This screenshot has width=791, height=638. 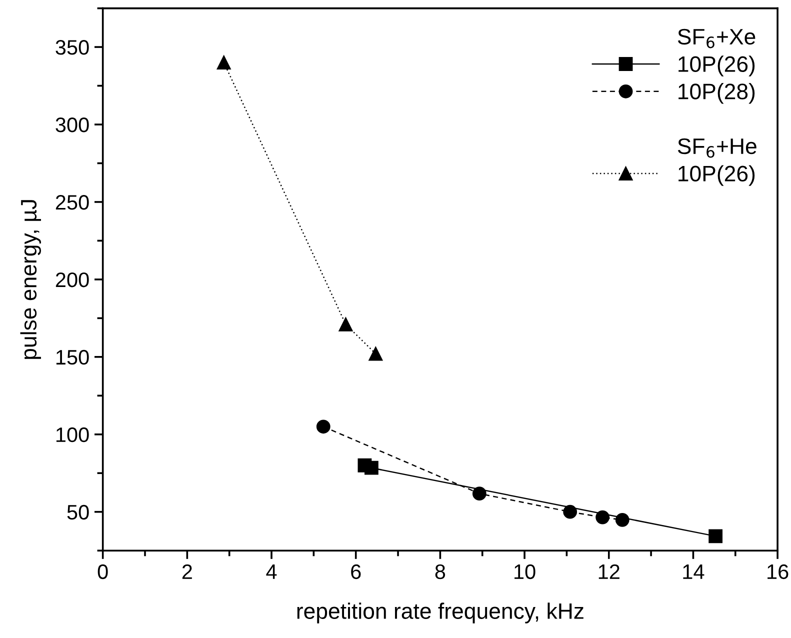 What do you see at coordinates (72, 47) in the screenshot?
I see `y-tick-label: 350` at bounding box center [72, 47].